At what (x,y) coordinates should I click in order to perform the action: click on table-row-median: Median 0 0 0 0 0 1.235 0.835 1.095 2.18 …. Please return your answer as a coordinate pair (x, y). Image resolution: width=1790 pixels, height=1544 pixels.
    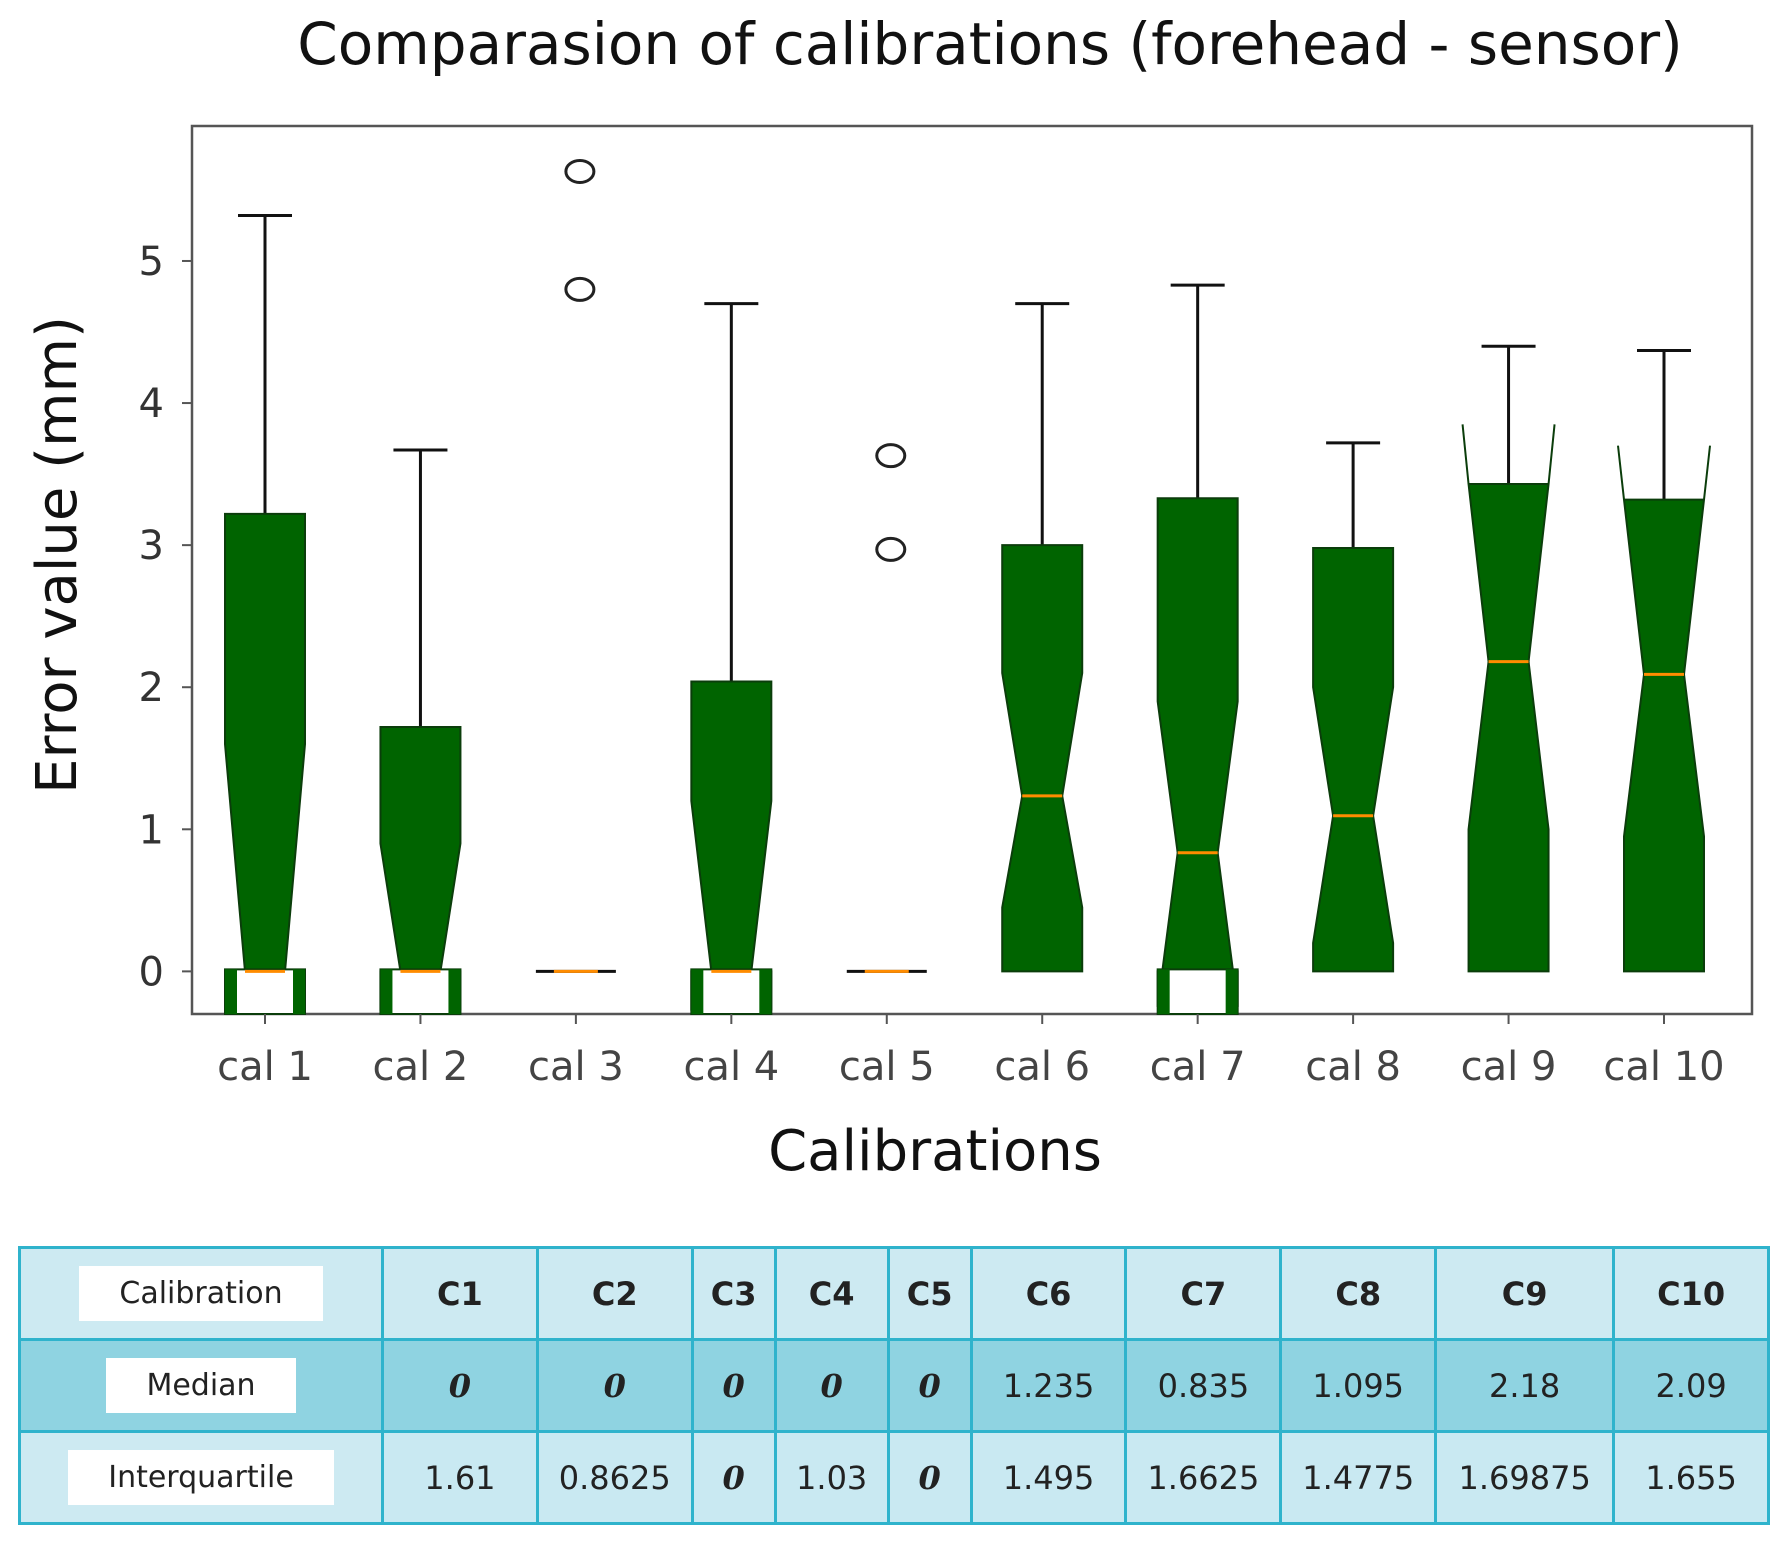
    Looking at the image, I should click on (894, 1385).